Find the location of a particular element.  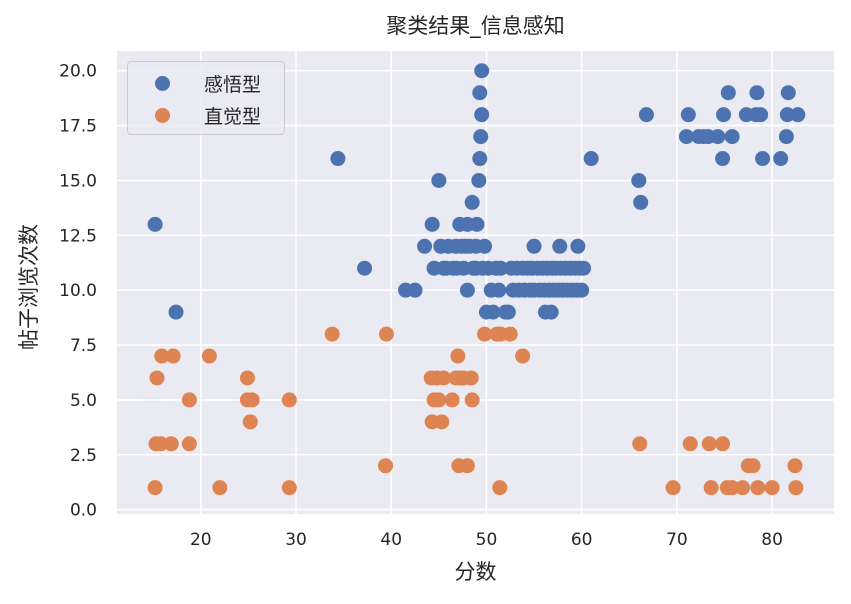

y-tick-label: 12.5 is located at coordinates (78, 236).